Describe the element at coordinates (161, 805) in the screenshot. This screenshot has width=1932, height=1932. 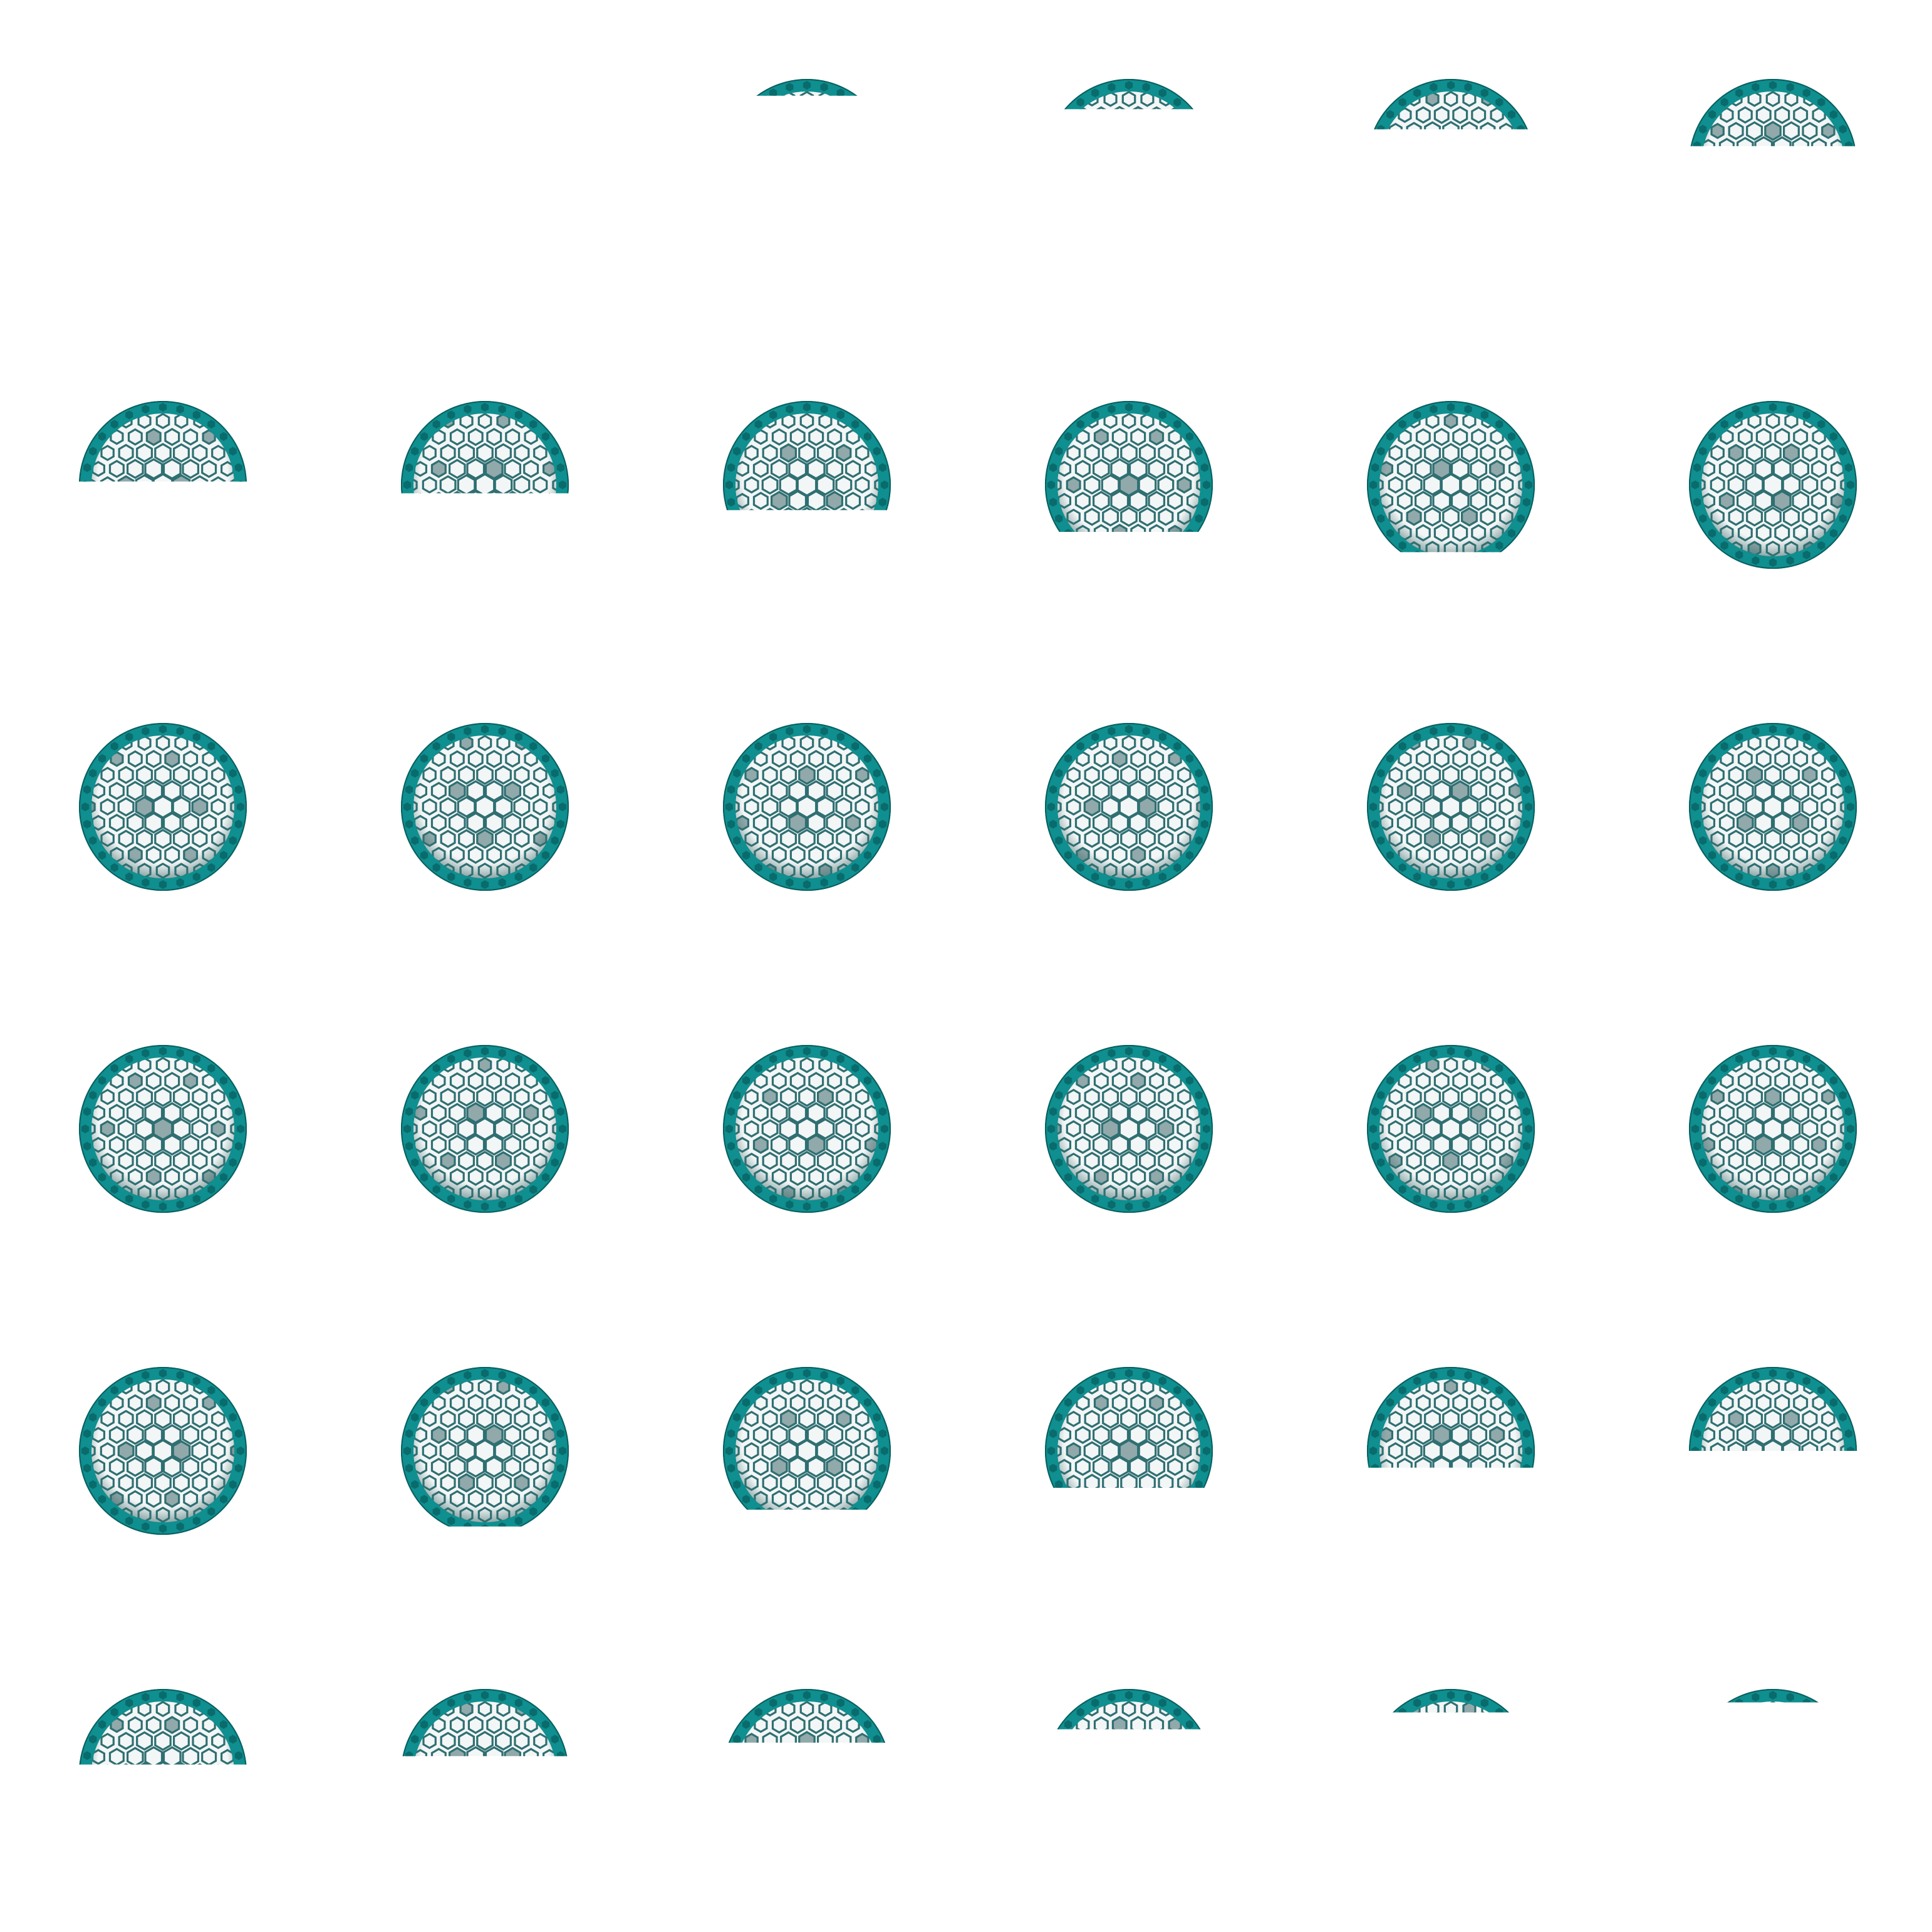
I see `sprite-frame` at that location.